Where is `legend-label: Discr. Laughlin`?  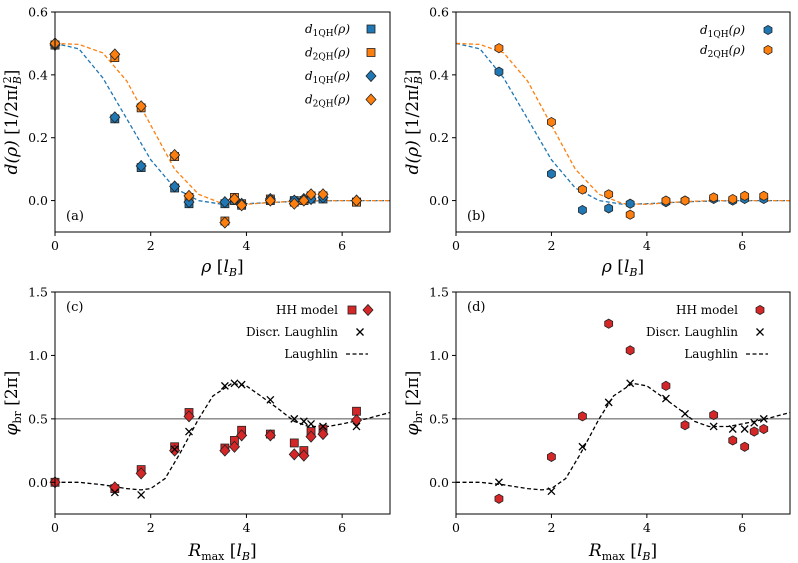
legend-label: Discr. Laughlin is located at coordinates (692, 332).